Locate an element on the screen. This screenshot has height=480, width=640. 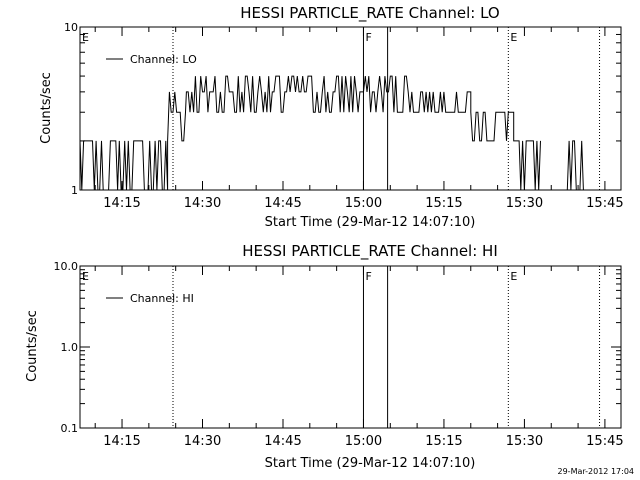
y-axis-label-hi: Counts/sec is located at coordinates (32, 346).